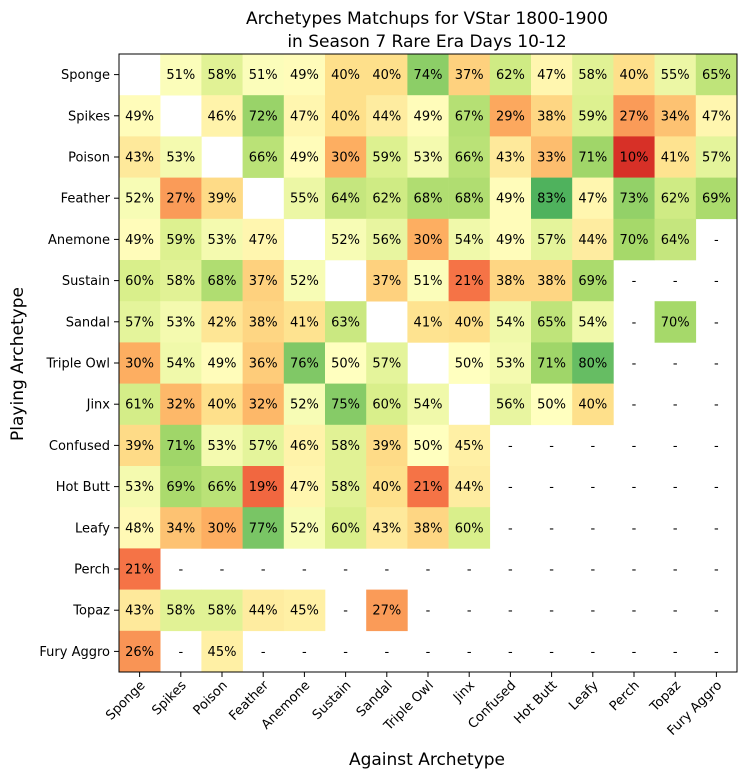 The image size is (745, 778). I want to click on heatmap-cell-label: 19%, so click(263, 487).